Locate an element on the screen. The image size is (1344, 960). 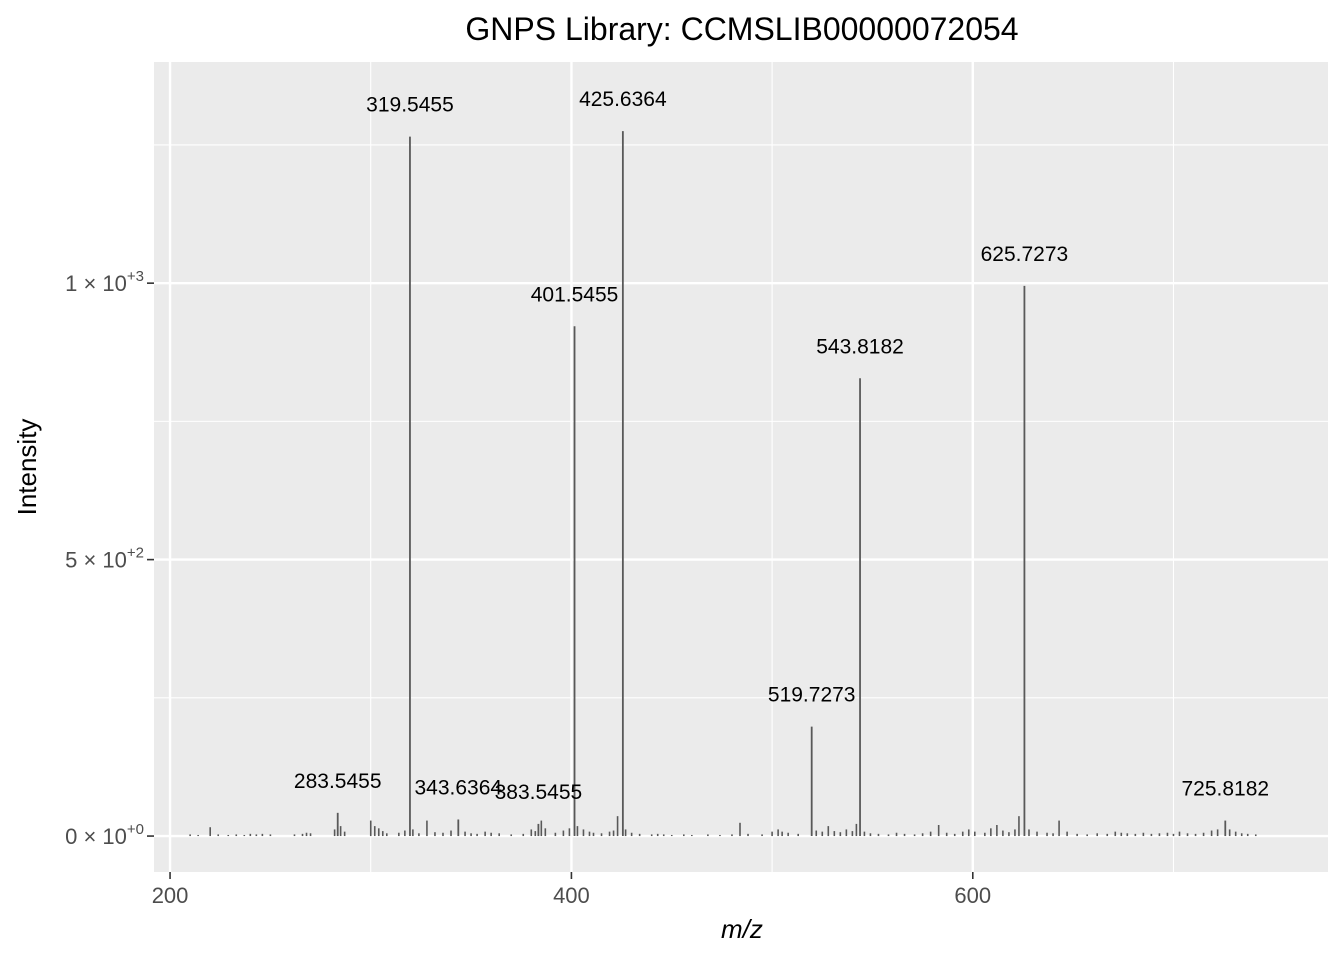
peak-label: 401.5455 is located at coordinates (575, 294).